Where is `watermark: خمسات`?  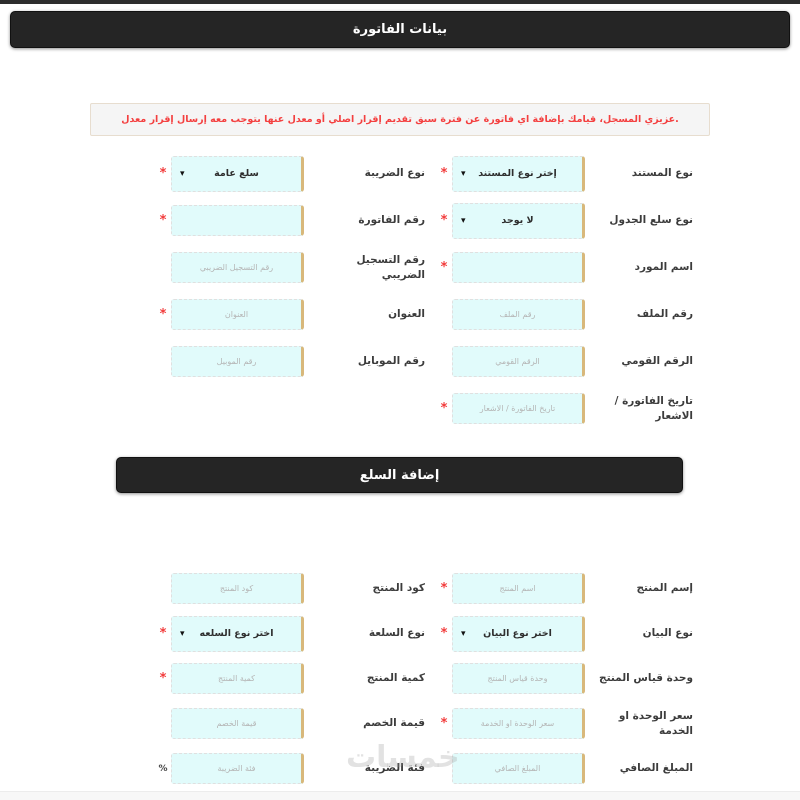
watermark: خمسات is located at coordinates (403, 757).